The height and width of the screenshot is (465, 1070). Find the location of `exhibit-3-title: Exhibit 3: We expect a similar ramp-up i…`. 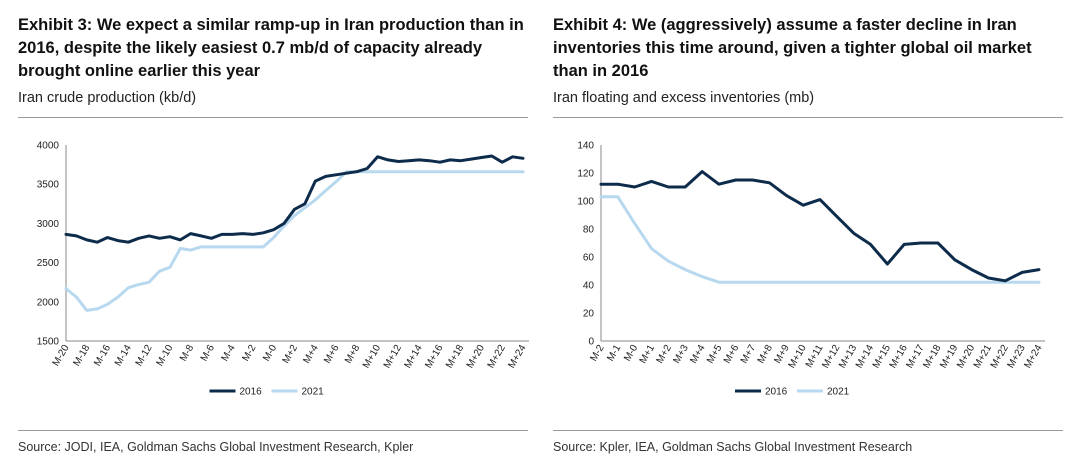

exhibit-3-title: Exhibit 3: We expect a similar ramp-up i… is located at coordinates (271, 48).